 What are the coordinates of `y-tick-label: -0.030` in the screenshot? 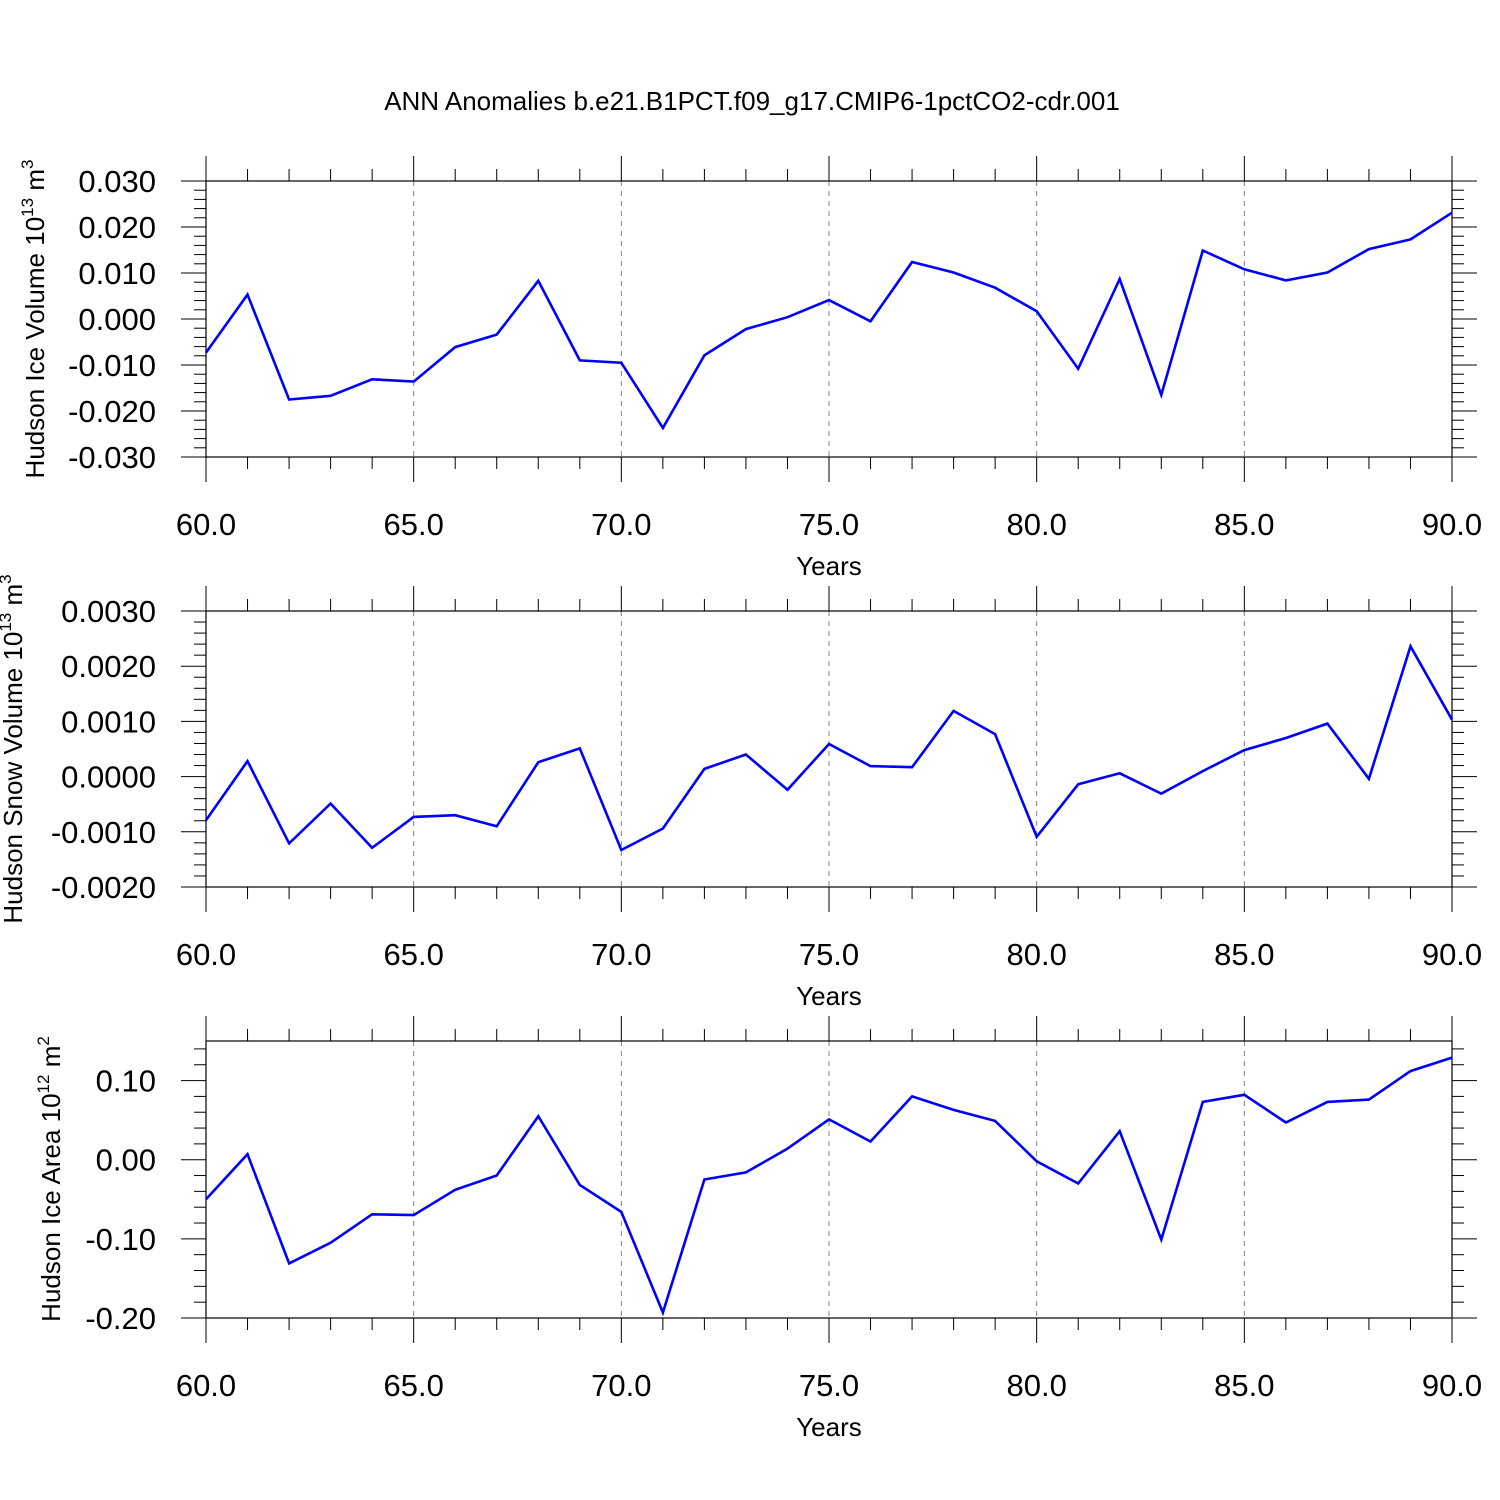 It's located at (112, 457).